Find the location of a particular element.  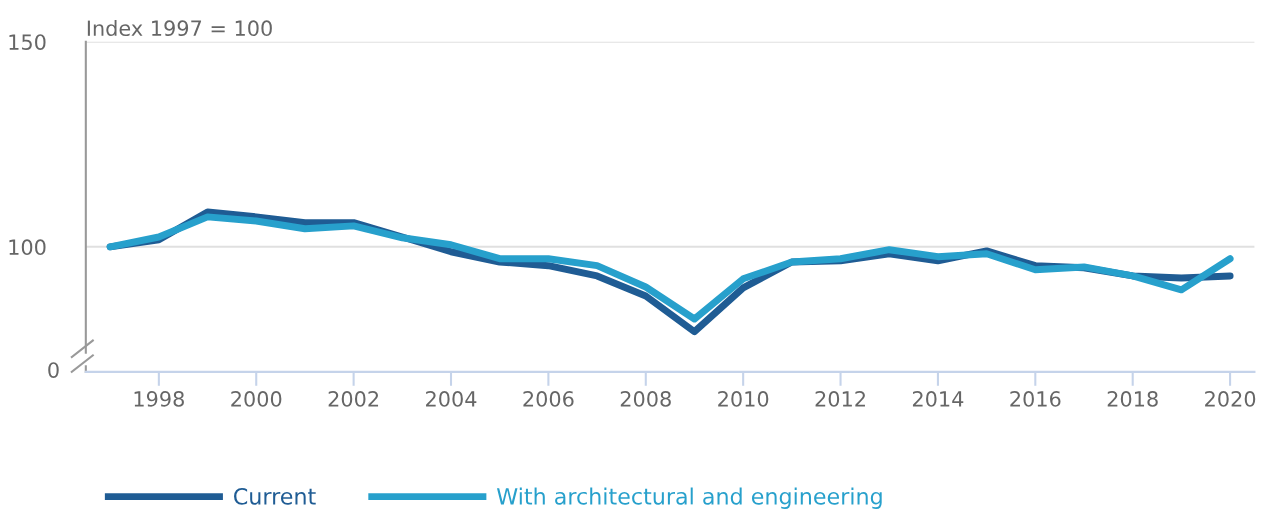

x-tick-label: 2002 is located at coordinates (353, 399).